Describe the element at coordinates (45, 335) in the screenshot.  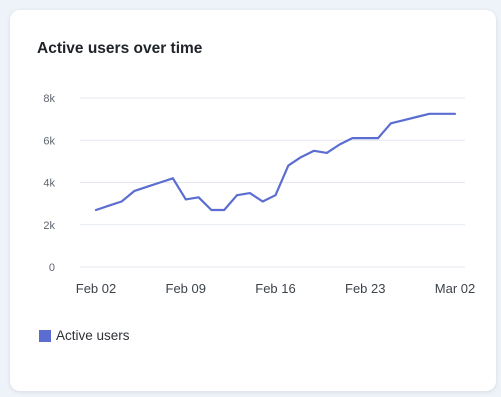
I see `legend-swatch` at that location.